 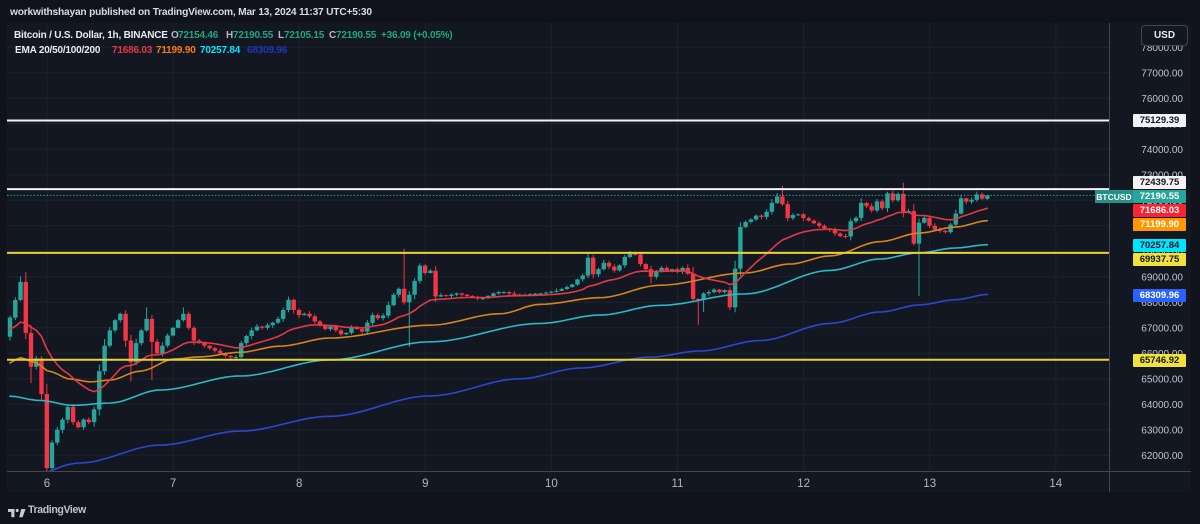 What do you see at coordinates (1162, 175) in the screenshot?
I see `svg-text: 73000.00` at bounding box center [1162, 175].